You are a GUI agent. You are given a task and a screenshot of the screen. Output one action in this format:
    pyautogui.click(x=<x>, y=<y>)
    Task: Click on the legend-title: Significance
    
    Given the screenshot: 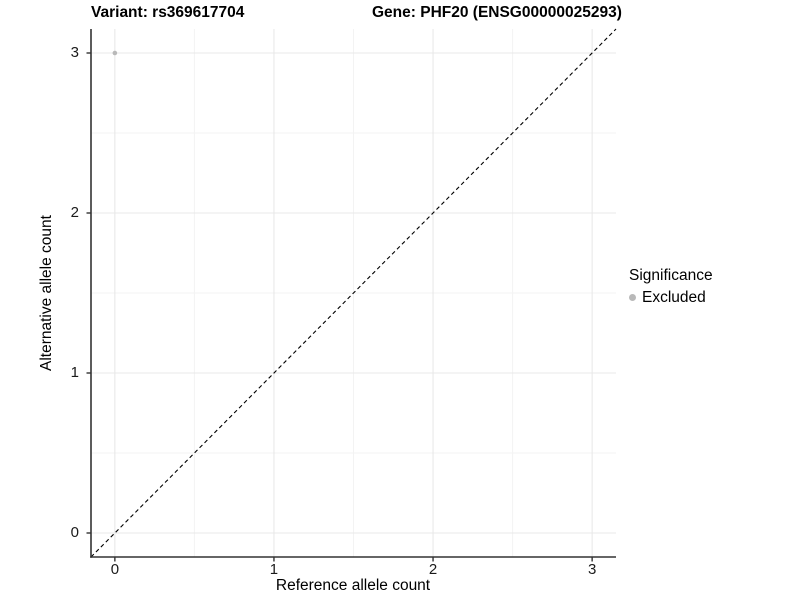 What is the action you would take?
    pyautogui.click(x=671, y=275)
    